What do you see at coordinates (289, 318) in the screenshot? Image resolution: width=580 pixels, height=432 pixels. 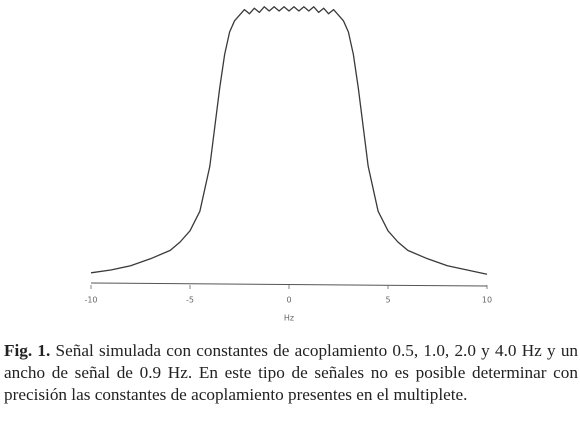 I see `x-axis-label: Hz` at bounding box center [289, 318].